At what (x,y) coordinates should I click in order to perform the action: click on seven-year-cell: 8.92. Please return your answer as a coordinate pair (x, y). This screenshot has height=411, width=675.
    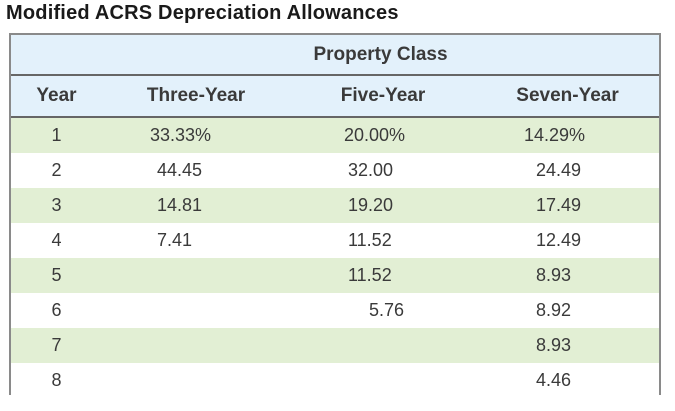
    Looking at the image, I should click on (568, 310).